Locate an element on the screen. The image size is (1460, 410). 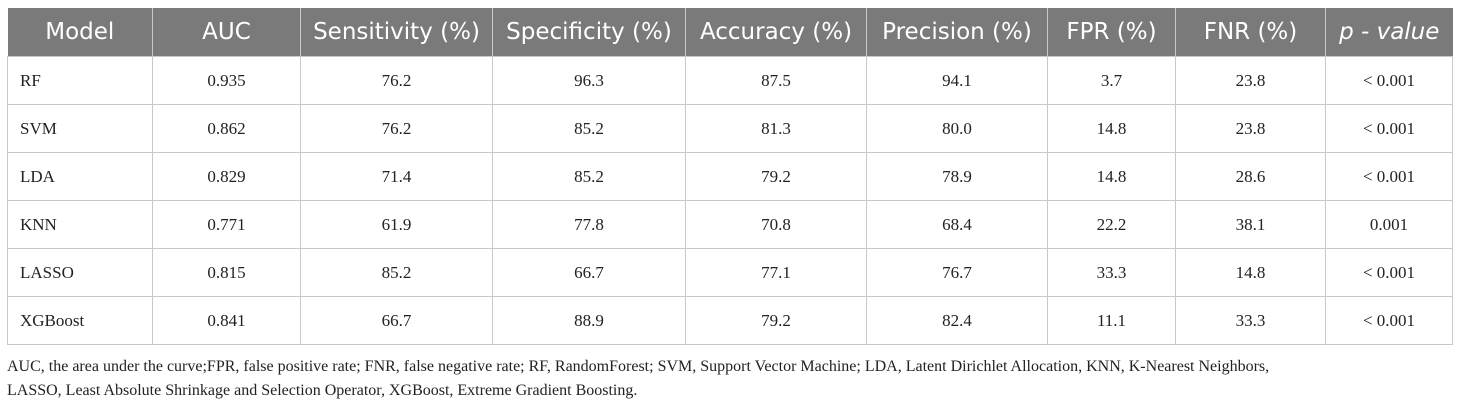
header-fpr: FPR (%) is located at coordinates (1111, 32).